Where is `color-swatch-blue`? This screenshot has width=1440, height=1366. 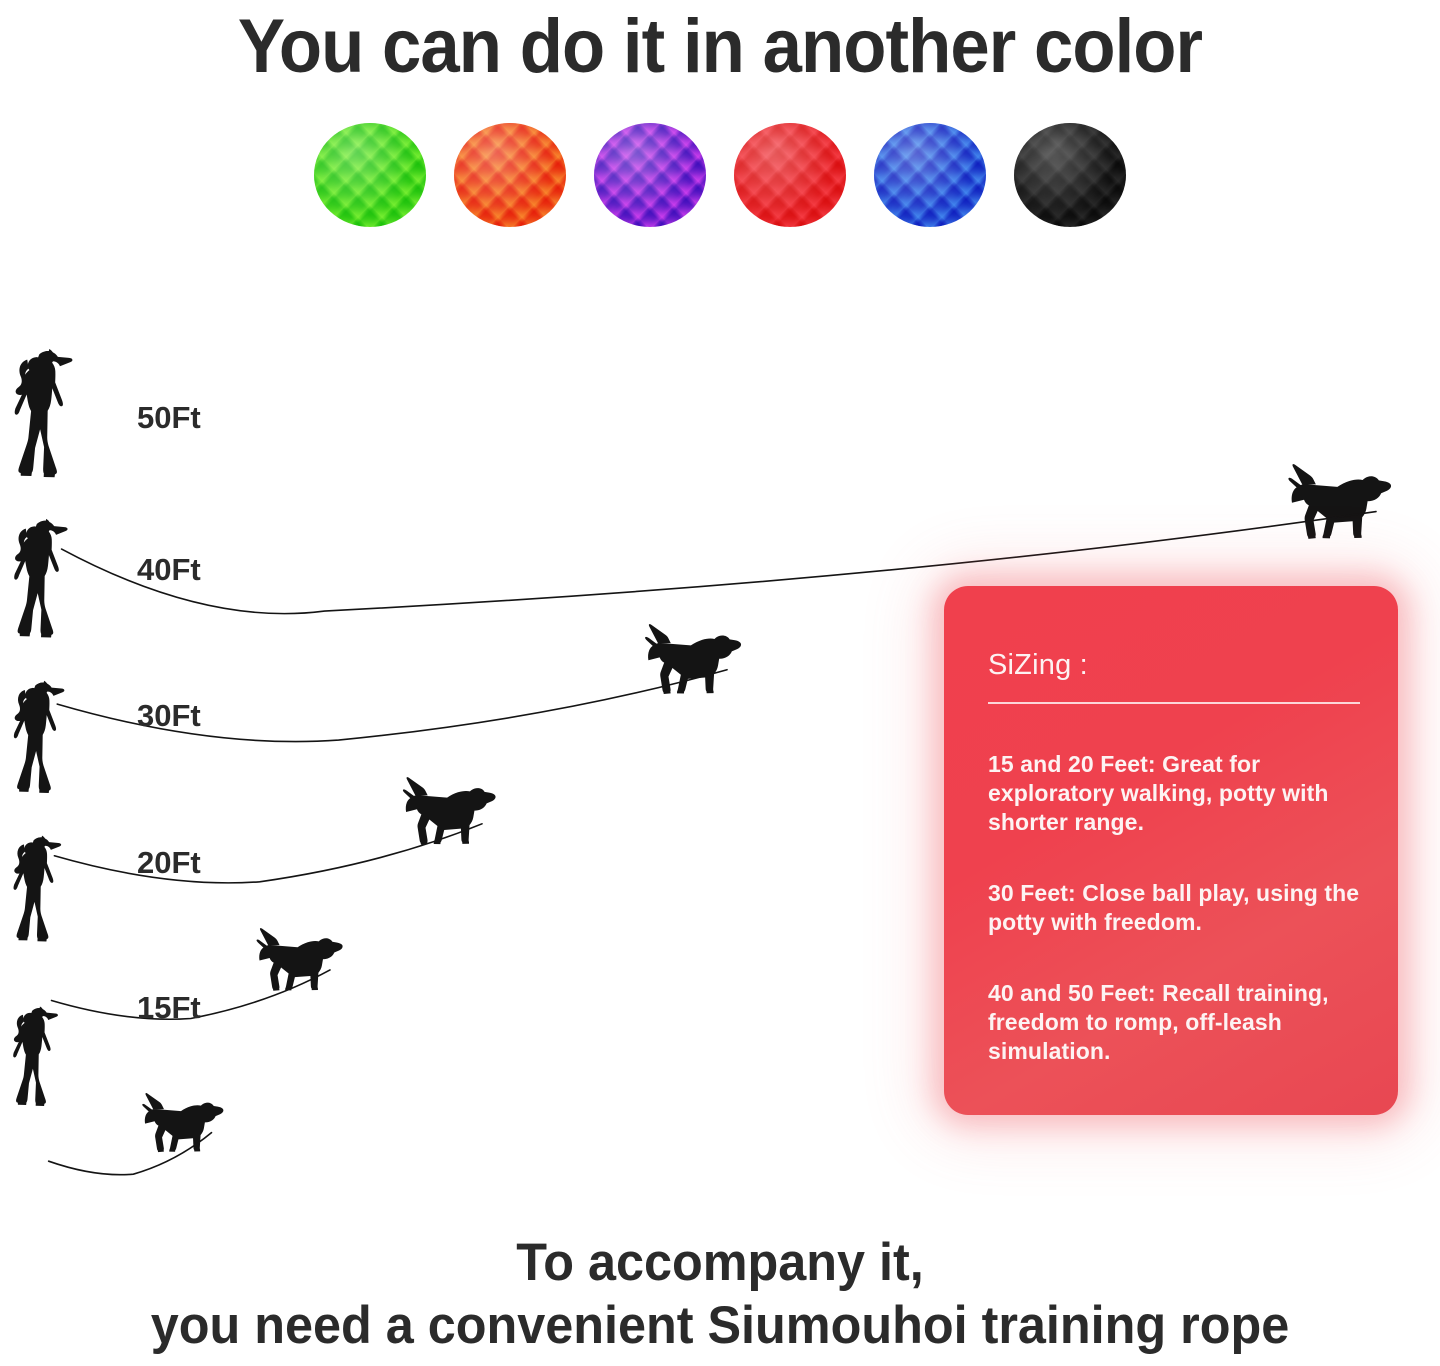
color-swatch-blue is located at coordinates (930, 175).